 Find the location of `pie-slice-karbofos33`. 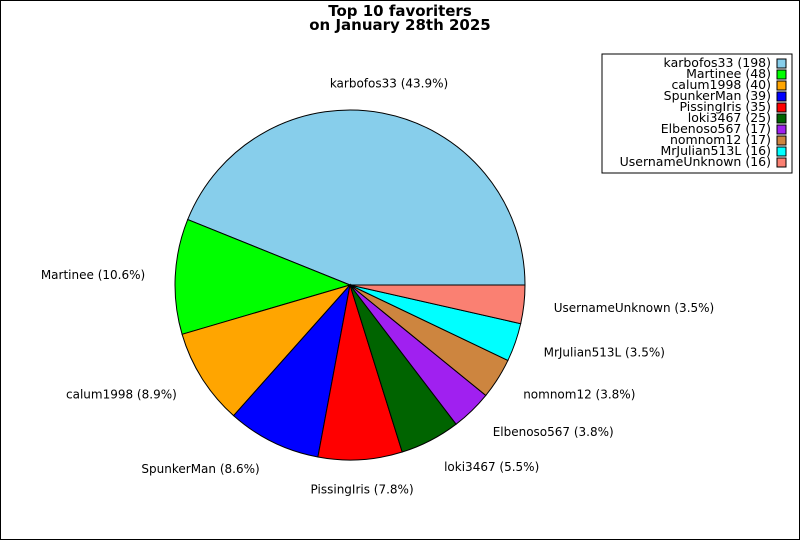

pie-slice-karbofos33 is located at coordinates (356, 197).